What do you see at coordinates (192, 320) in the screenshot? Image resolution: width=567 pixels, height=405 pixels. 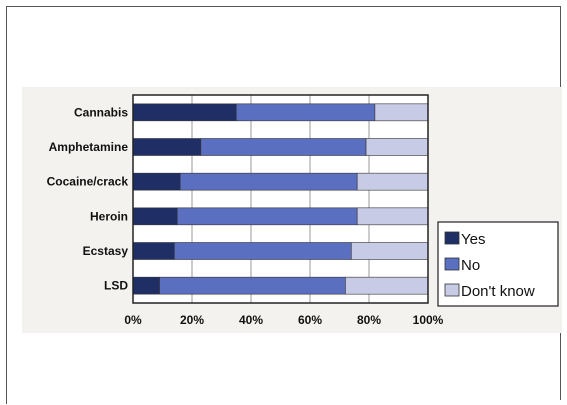 I see `x-tick-label: 20%` at bounding box center [192, 320].